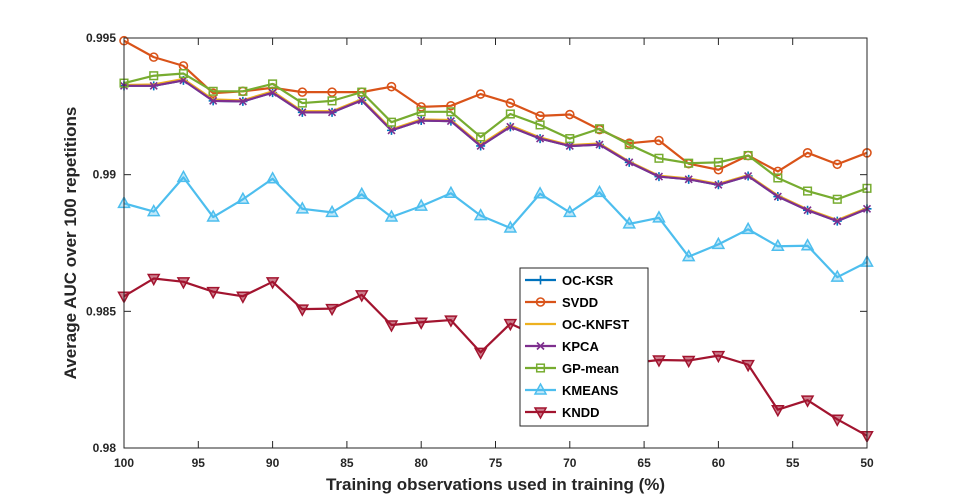 The height and width of the screenshot is (502, 957). Describe the element at coordinates (580, 346) in the screenshot. I see `legend-label-kpca: KPCA` at that location.